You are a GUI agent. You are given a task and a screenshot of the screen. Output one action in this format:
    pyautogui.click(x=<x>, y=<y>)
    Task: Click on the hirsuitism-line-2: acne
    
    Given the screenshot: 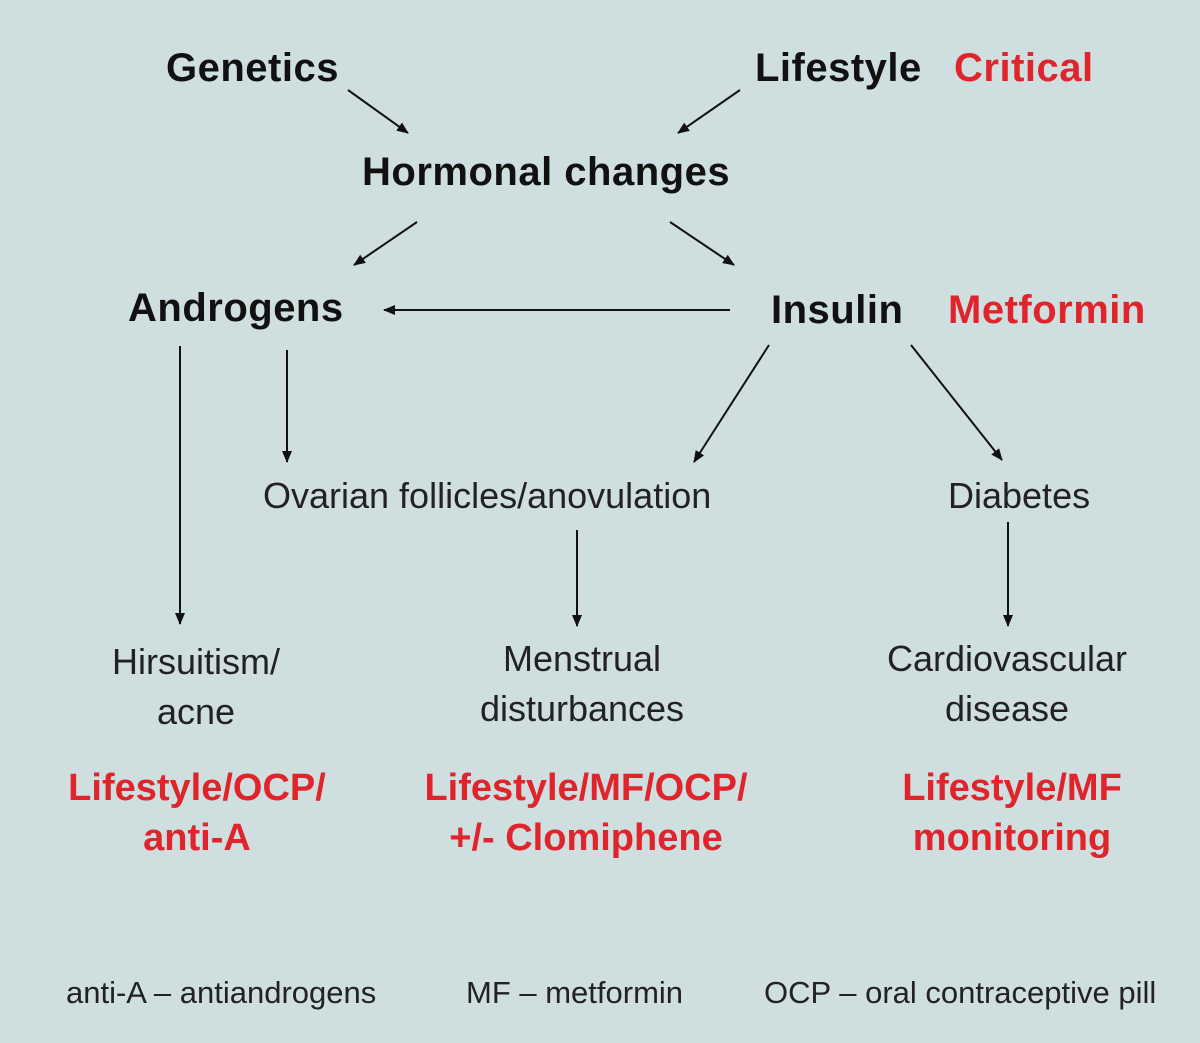 What is the action you would take?
    pyautogui.click(x=196, y=711)
    